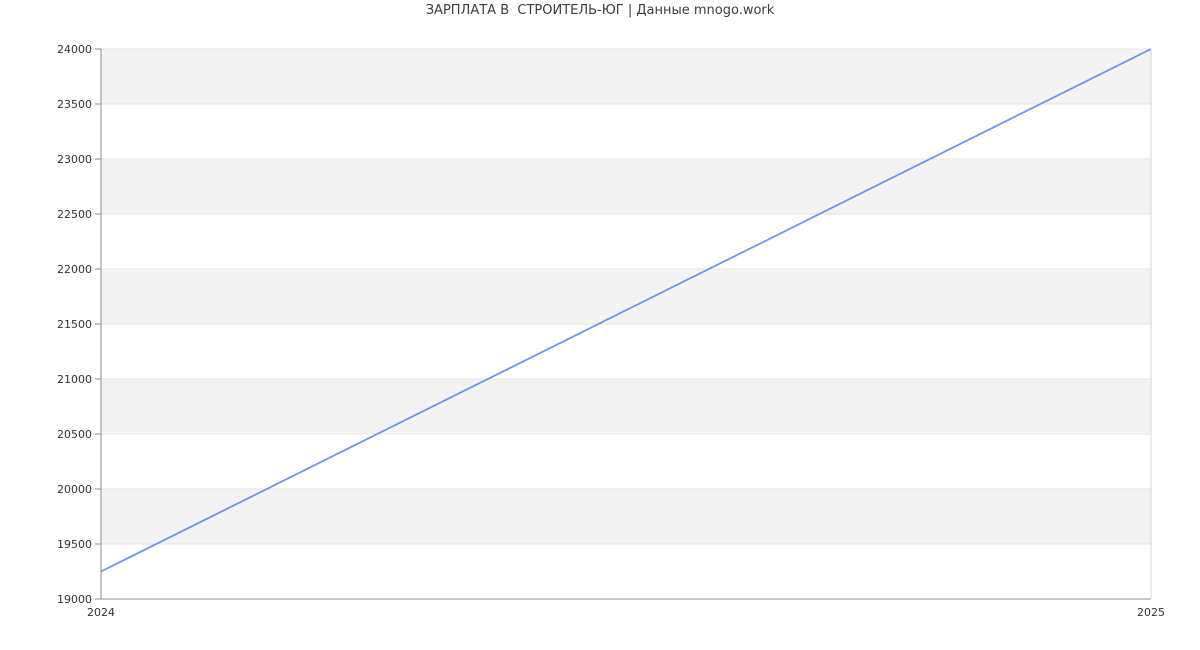 Image resolution: width=1200 pixels, height=650 pixels. I want to click on y-tick-label: 20000, so click(74, 489).